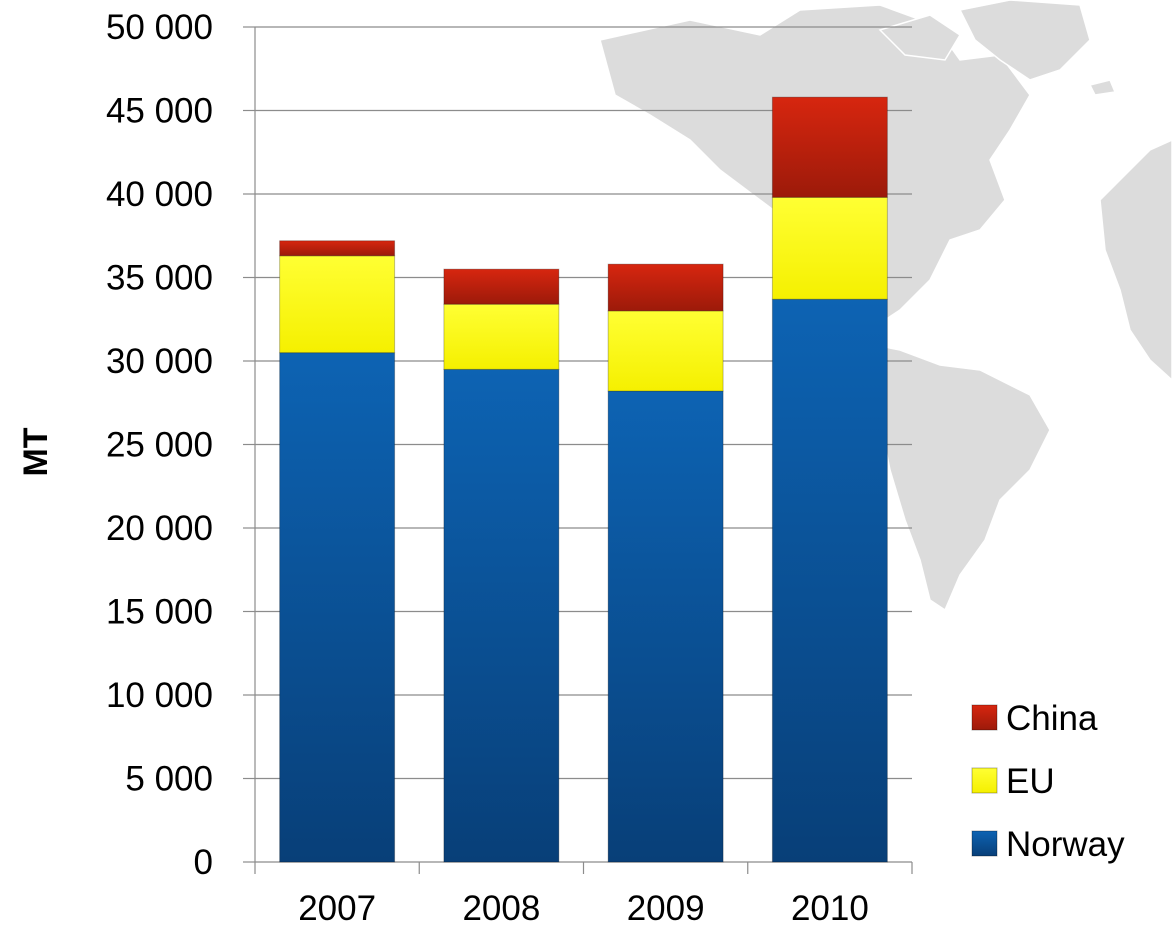 This screenshot has height=947, width=1172. Describe the element at coordinates (665, 351) in the screenshot. I see `bar-segment-eu-2009` at that location.